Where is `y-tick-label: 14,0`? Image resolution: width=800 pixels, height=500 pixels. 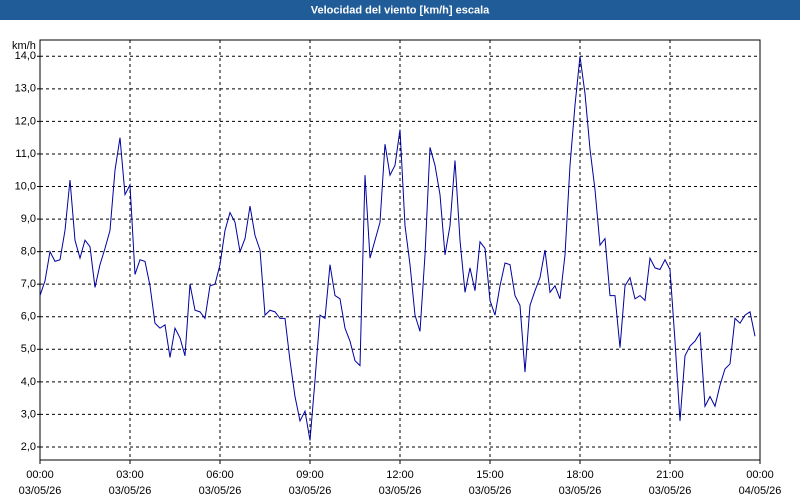
y-tick-label: 14,0 is located at coordinates (25, 56).